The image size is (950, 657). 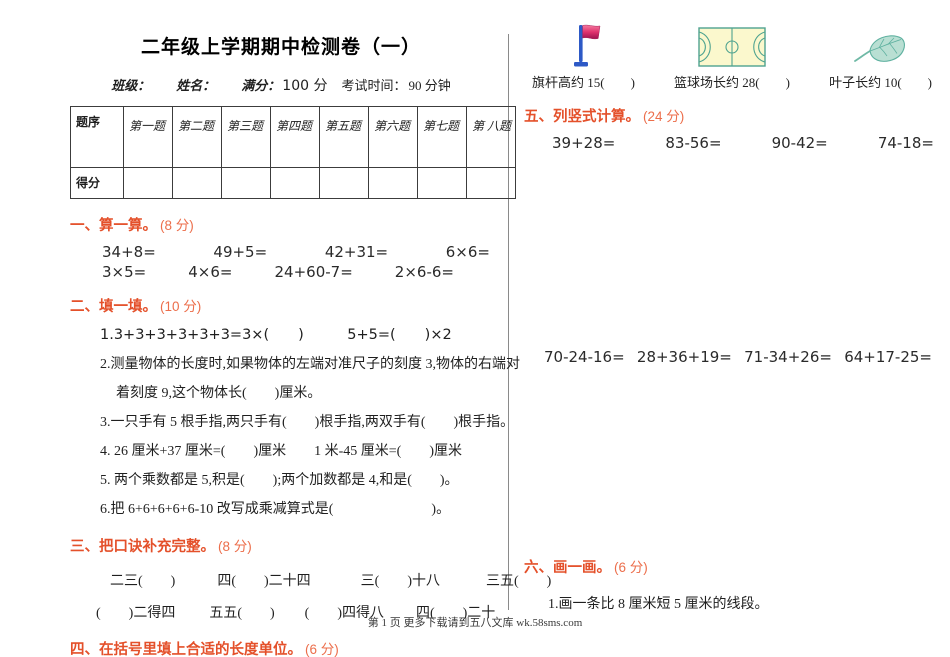 I want to click on mnemonic-blank: 二三( ), so click(x=143, y=581).